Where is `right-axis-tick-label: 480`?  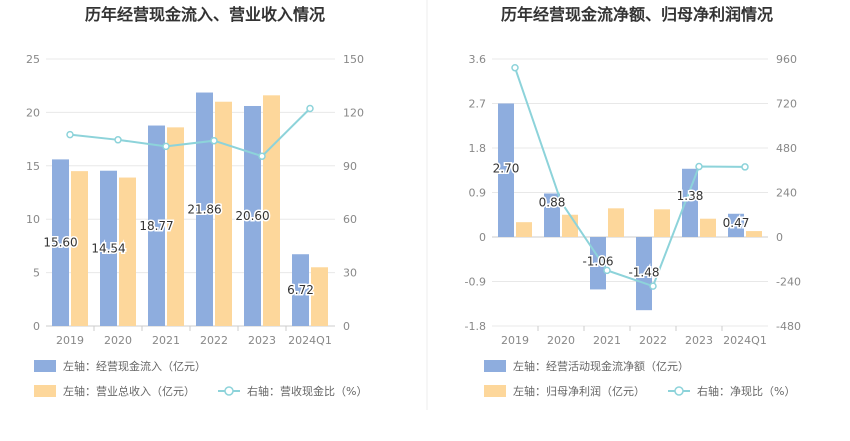 right-axis-tick-label: 480 is located at coordinates (786, 148).